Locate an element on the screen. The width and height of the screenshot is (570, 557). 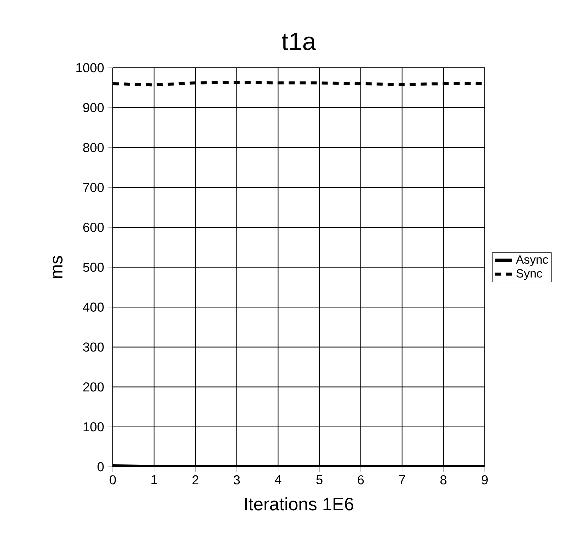
x-tick-label: 3 is located at coordinates (237, 480).